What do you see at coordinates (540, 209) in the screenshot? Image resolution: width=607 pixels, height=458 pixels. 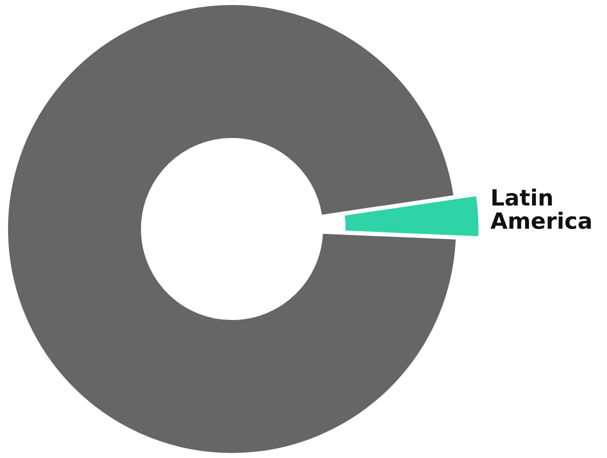 I see `slice-label: Latin America` at bounding box center [540, 209].